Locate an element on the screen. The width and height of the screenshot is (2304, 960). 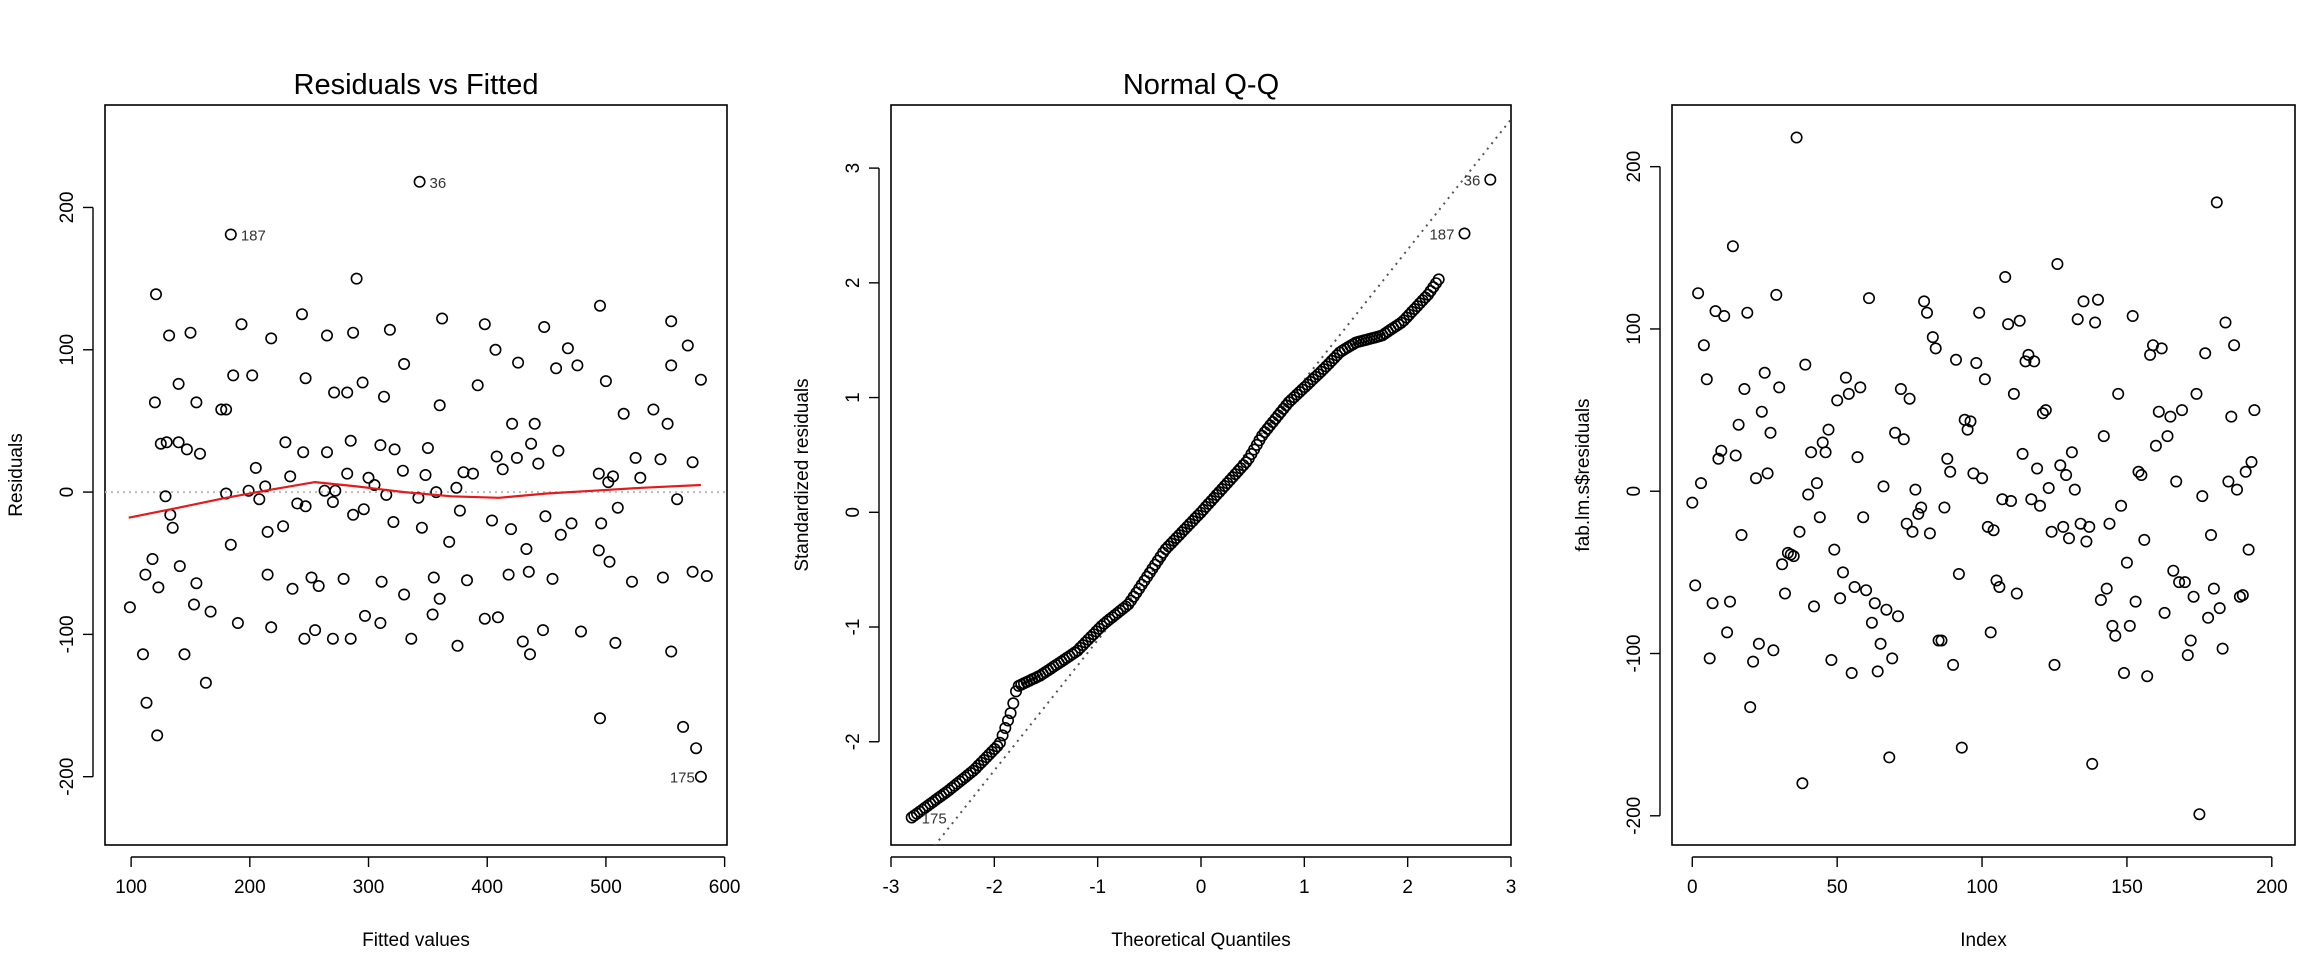
x-tick-label: -1 is located at coordinates (1097, 887).